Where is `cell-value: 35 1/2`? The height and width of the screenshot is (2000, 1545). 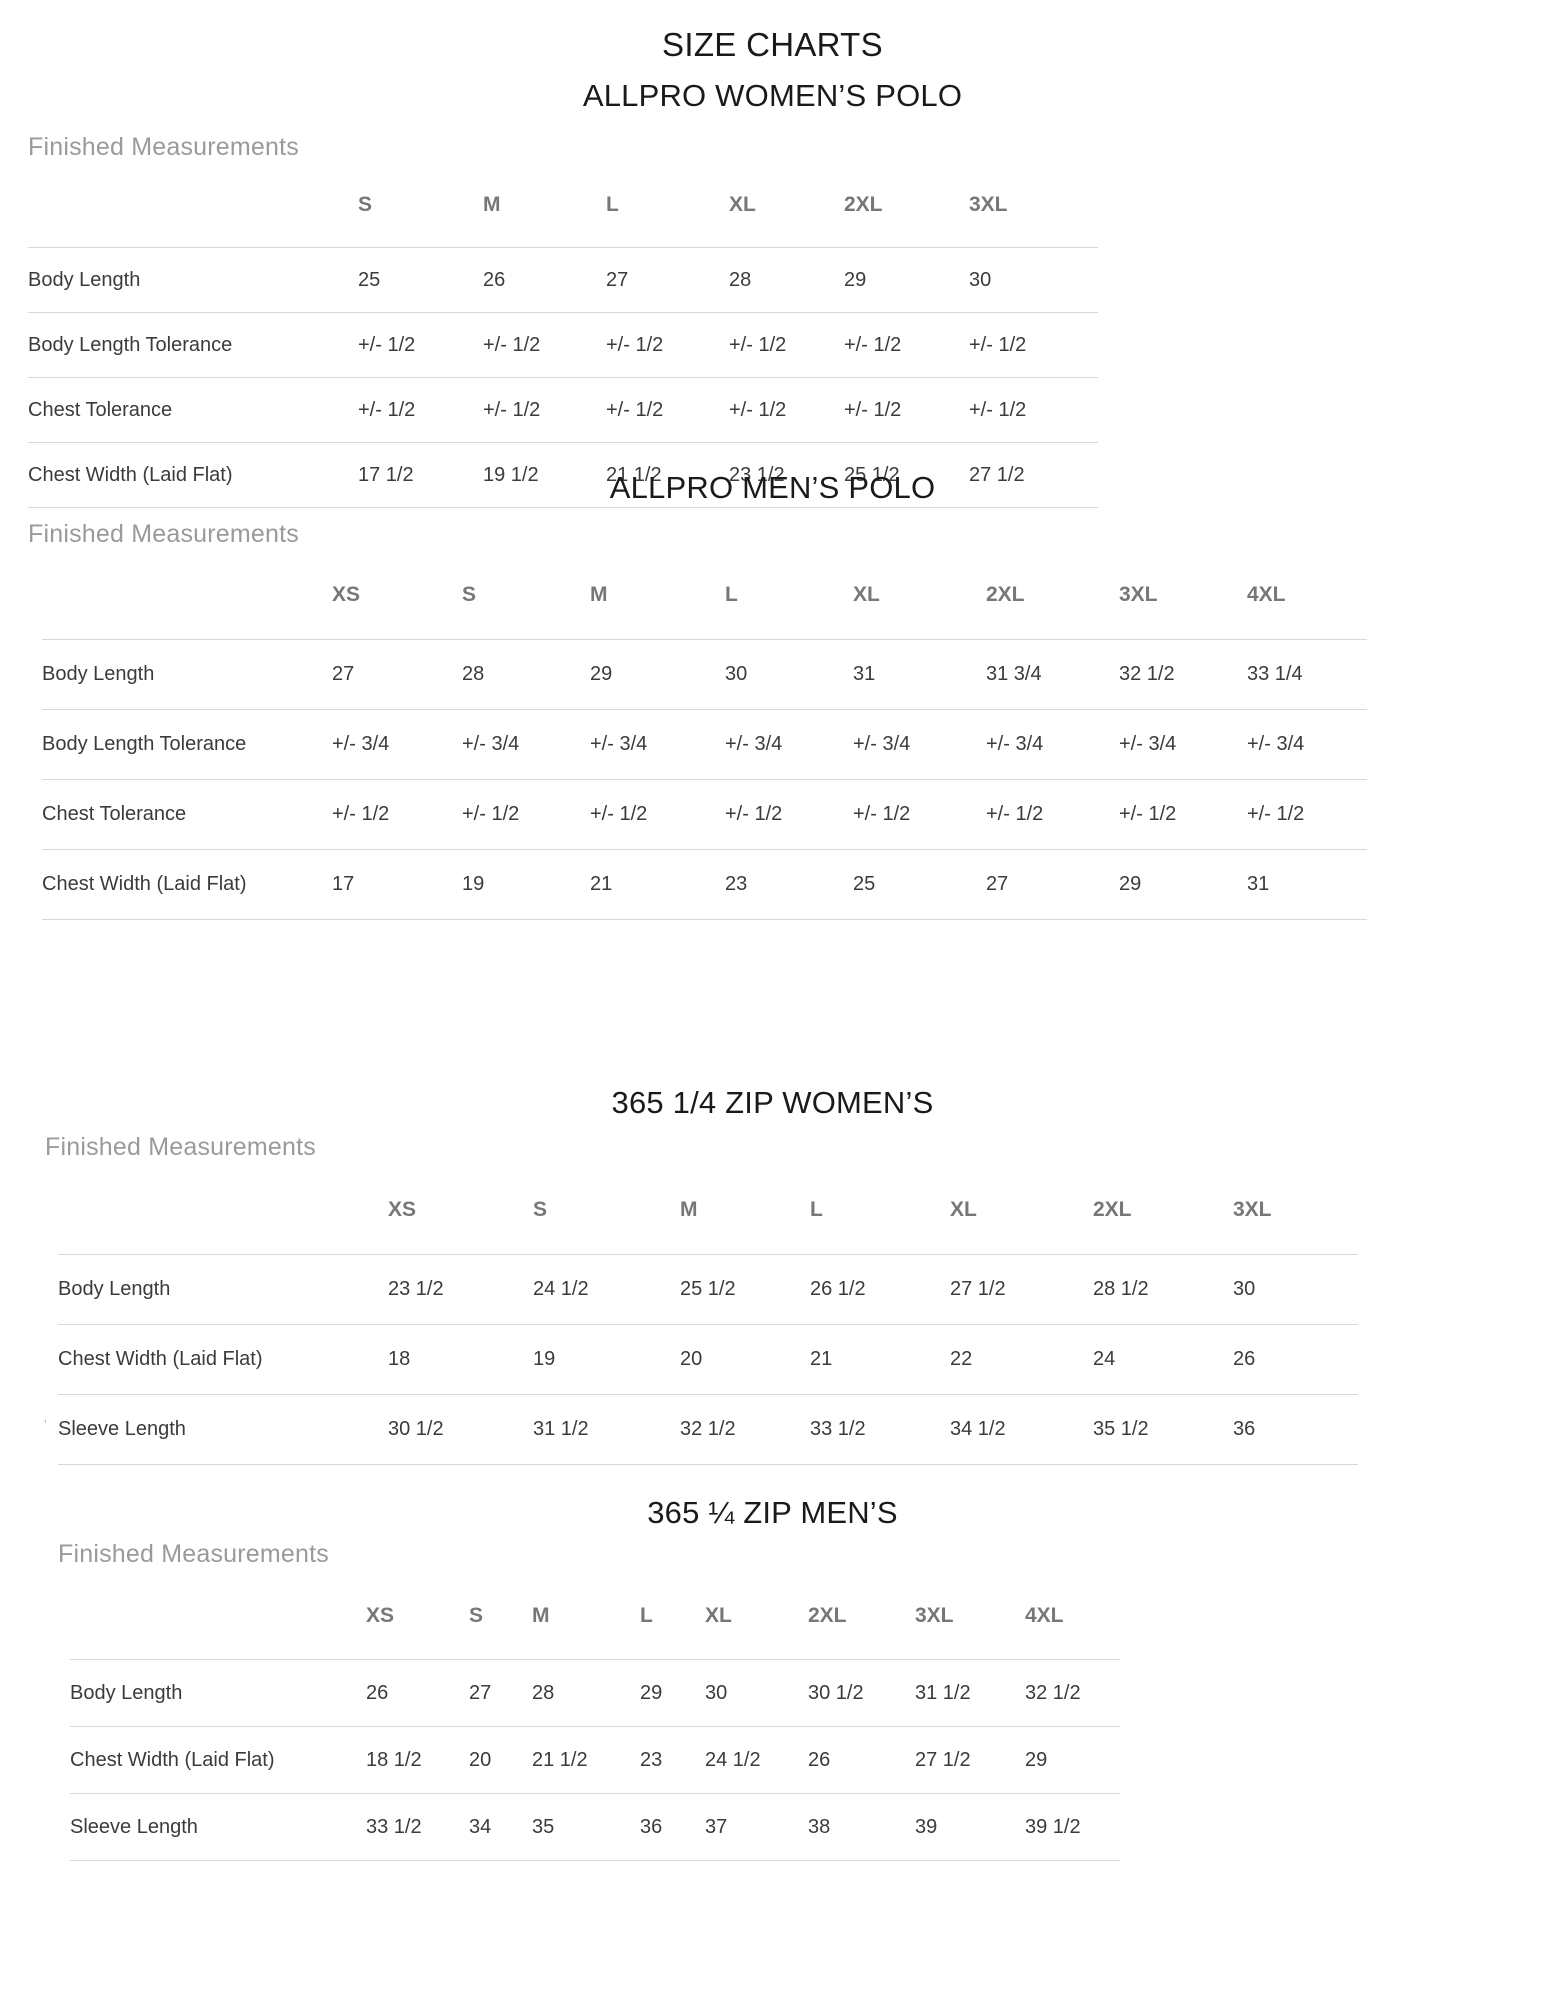
cell-value: 35 1/2 is located at coordinates (1163, 1429).